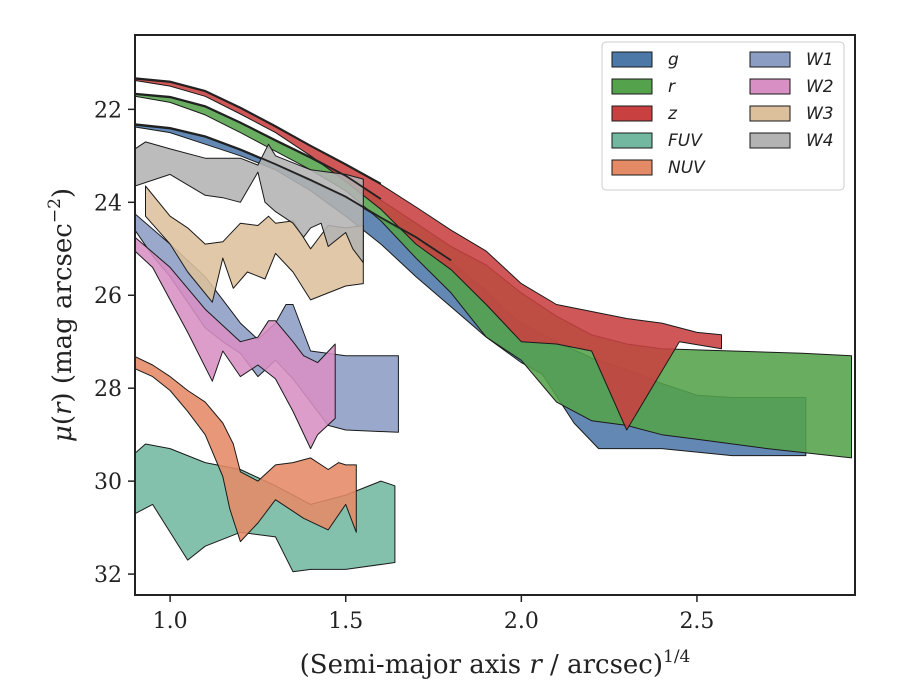 This screenshot has height=700, width=900. Describe the element at coordinates (108, 203) in the screenshot. I see `y-tick-label: 24` at that location.